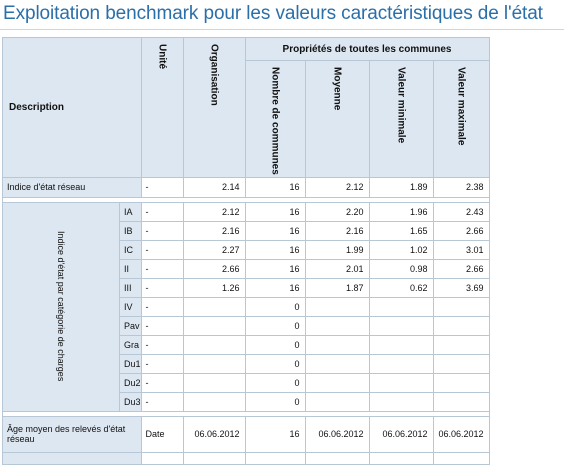 The image size is (564, 465). I want to click on age-max: 06.06.2012, so click(461, 434).